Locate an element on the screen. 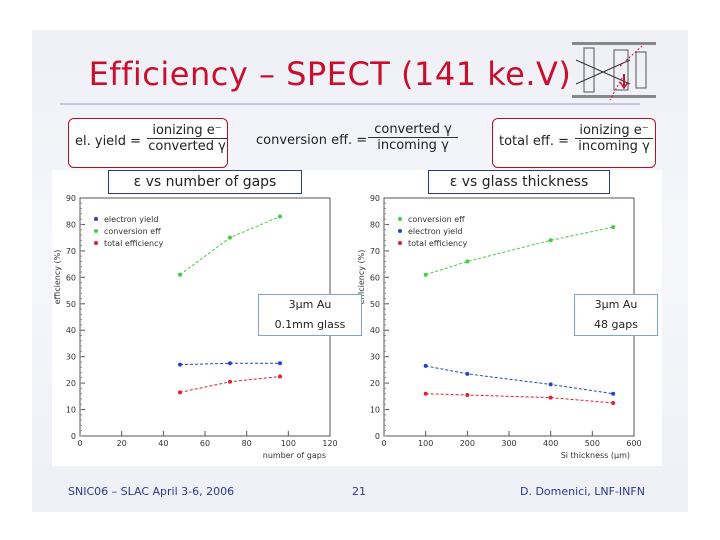 This screenshot has width=720, height=540. conversion-eff-formula: conversion eff. = converted γ incoming γ is located at coordinates (356, 142).